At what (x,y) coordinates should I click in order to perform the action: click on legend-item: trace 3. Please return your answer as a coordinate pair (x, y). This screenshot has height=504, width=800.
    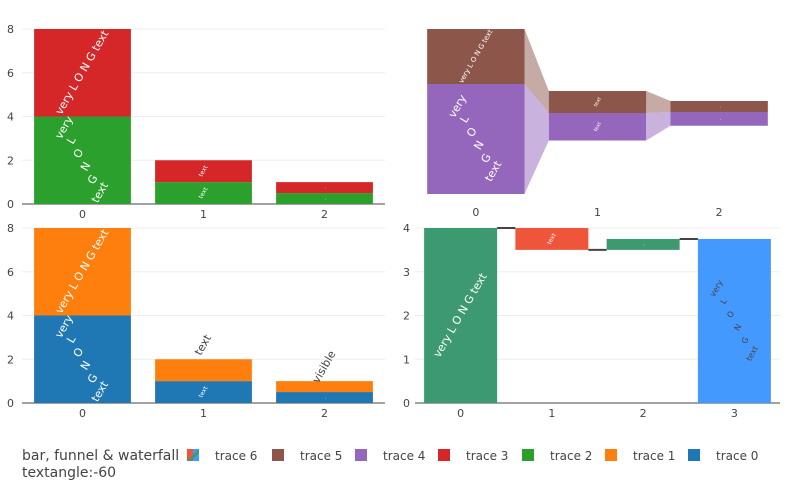
    Looking at the image, I should click on (473, 456).